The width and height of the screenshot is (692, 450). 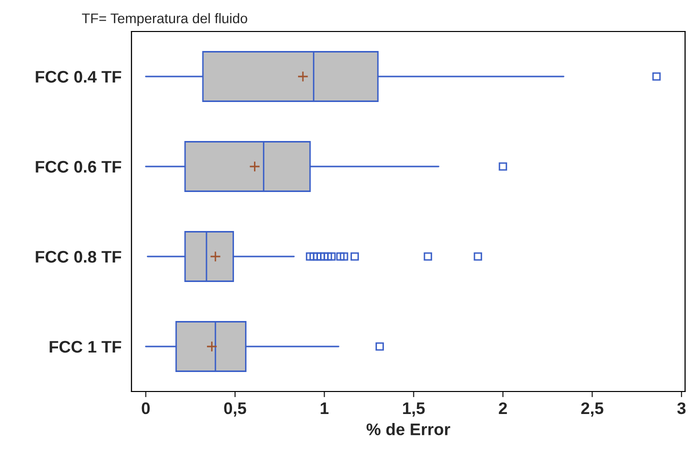 What do you see at coordinates (414, 409) in the screenshot?
I see `x-tick-label: 1,5` at bounding box center [414, 409].